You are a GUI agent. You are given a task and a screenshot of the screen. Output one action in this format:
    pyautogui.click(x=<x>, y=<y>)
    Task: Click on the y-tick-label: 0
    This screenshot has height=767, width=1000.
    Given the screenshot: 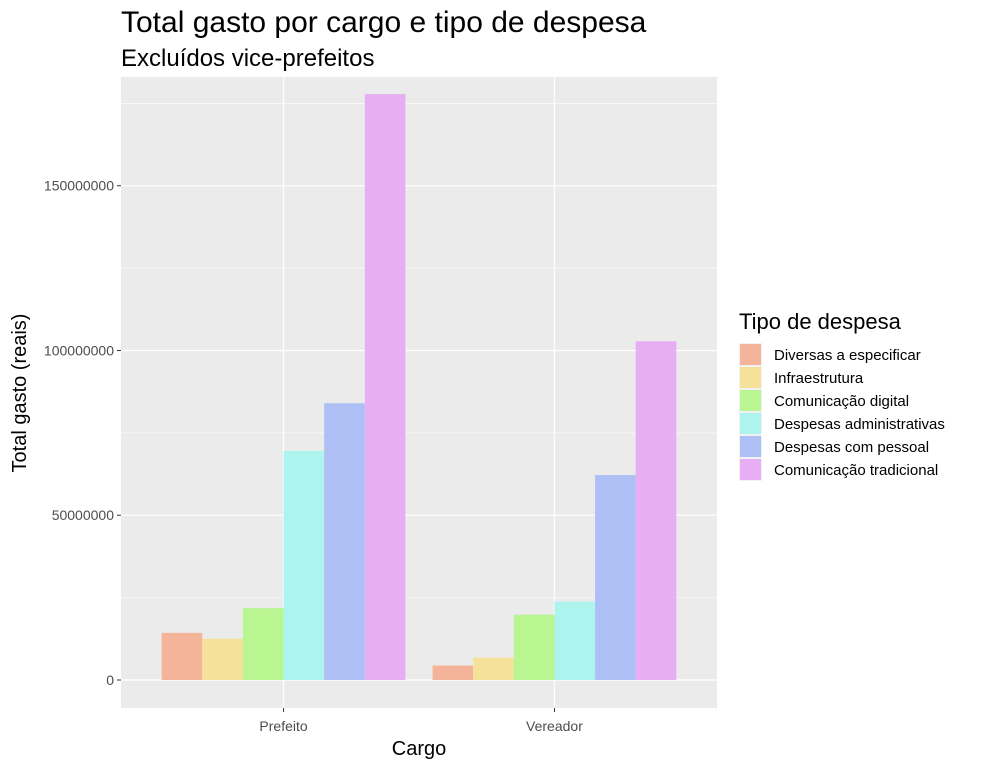 What is the action you would take?
    pyautogui.click(x=110, y=680)
    